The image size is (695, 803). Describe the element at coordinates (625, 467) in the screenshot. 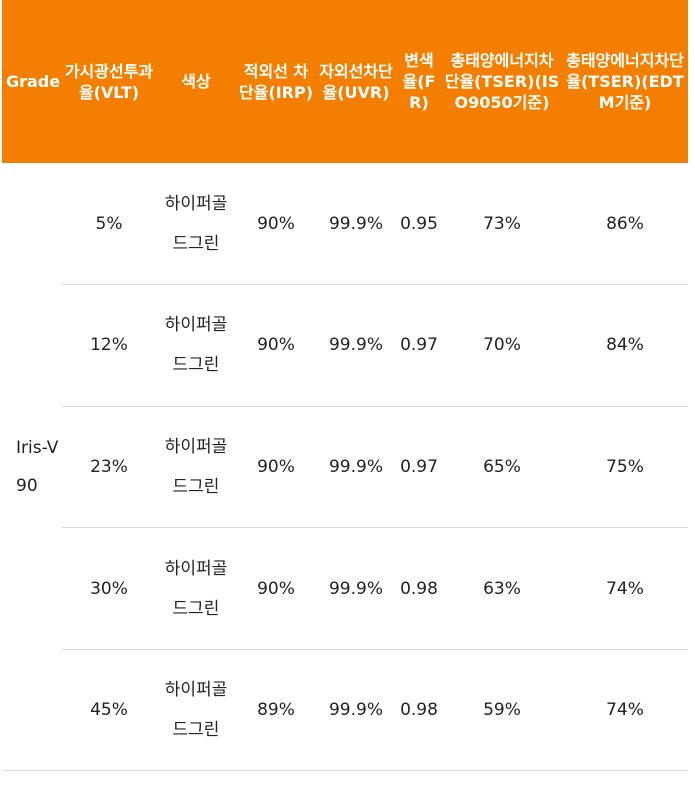

I see `tser-edtm-cell: 75%` at that location.